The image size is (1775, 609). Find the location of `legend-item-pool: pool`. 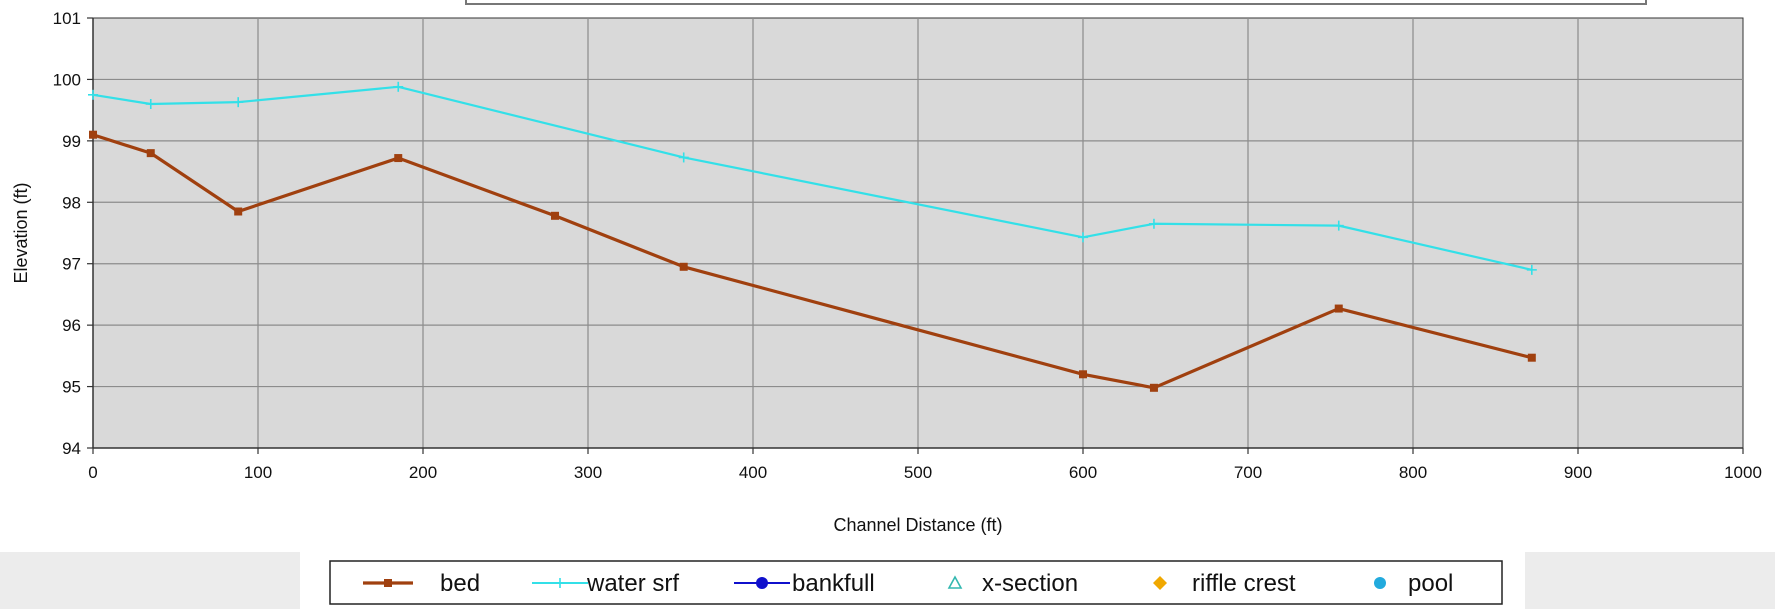

legend-item-pool: pool is located at coordinates (1413, 583).